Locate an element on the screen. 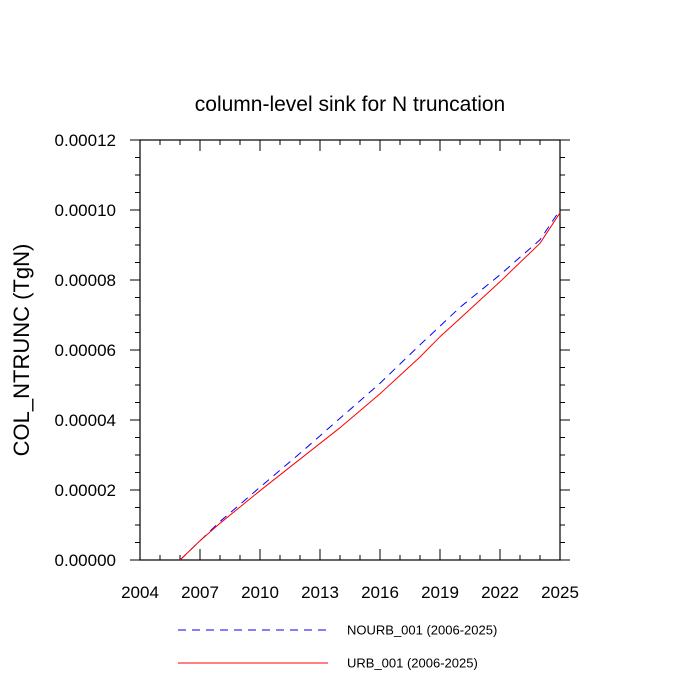 The width and height of the screenshot is (700, 700). x-tick-label: 2016 is located at coordinates (380, 592).